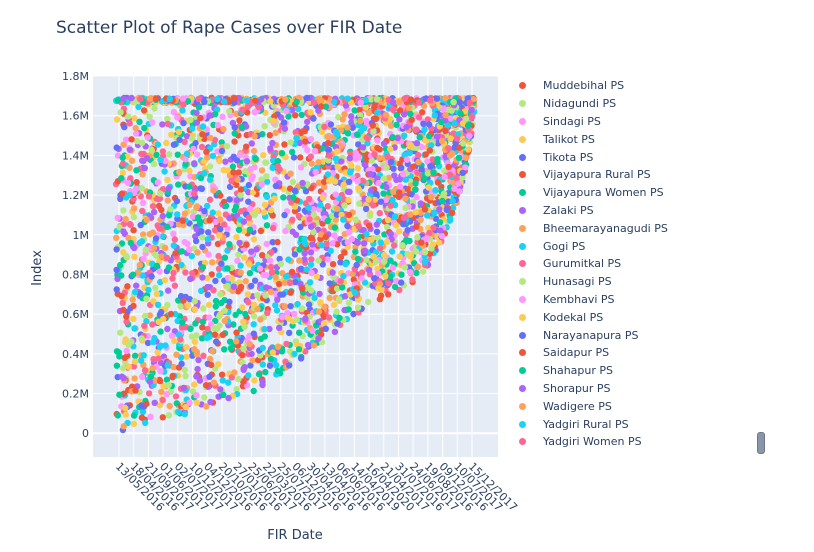 Image resolution: width=814 pixels, height=552 pixels. I want to click on legend-item: Wadigere PS, so click(641, 406).